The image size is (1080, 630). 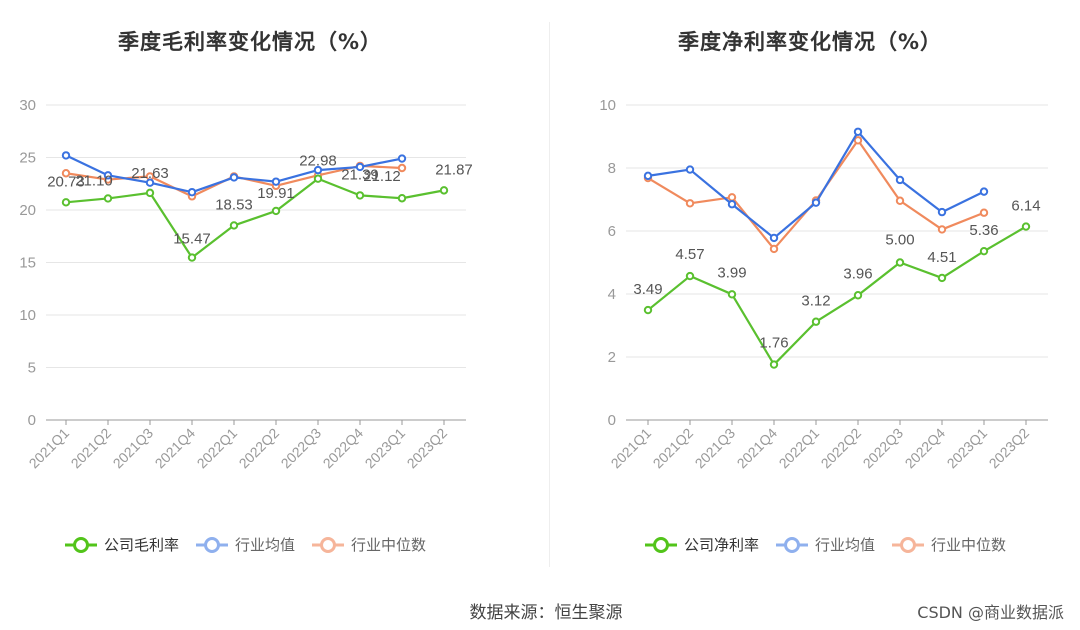 I want to click on data-label: 3.96, so click(x=857, y=273).